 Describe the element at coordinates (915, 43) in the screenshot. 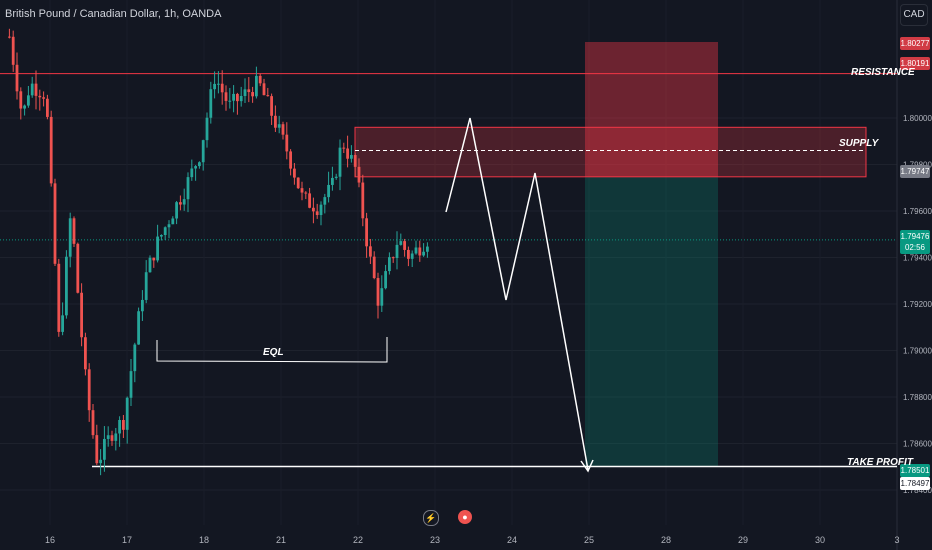

I see `high-price-tag: 1.80277` at that location.